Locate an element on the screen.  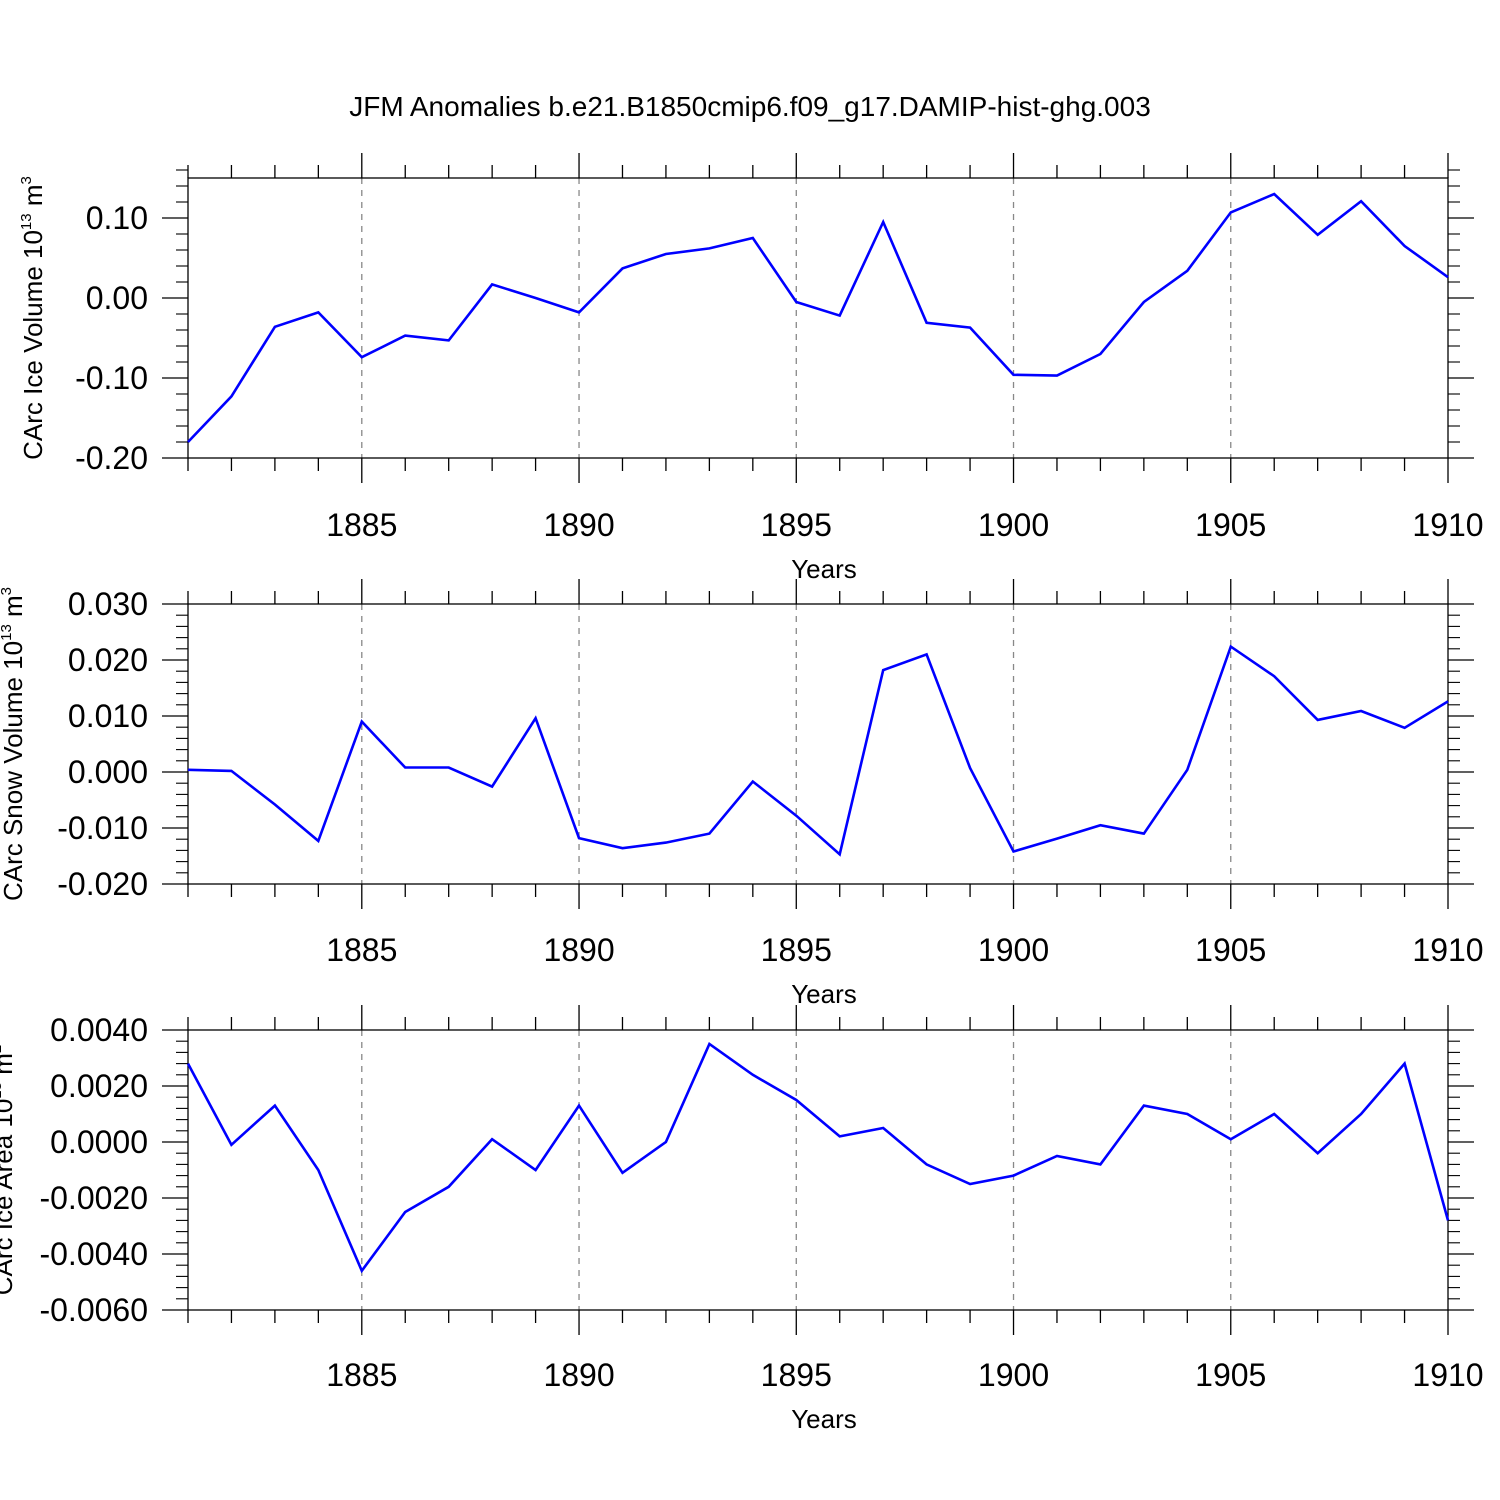
y-tick-label: 0.020 is located at coordinates (108, 660).